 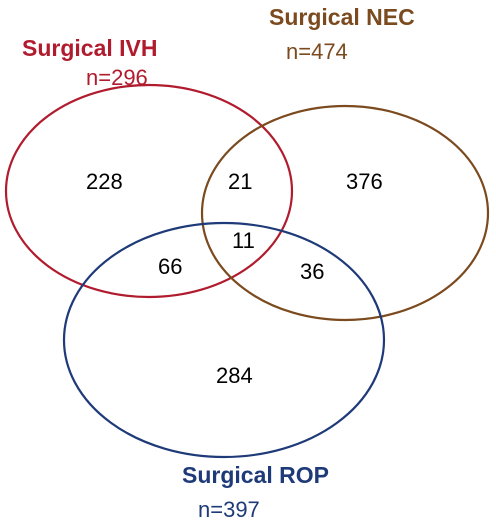 I want to click on region-ivh-rop: 66, so click(x=170, y=266).